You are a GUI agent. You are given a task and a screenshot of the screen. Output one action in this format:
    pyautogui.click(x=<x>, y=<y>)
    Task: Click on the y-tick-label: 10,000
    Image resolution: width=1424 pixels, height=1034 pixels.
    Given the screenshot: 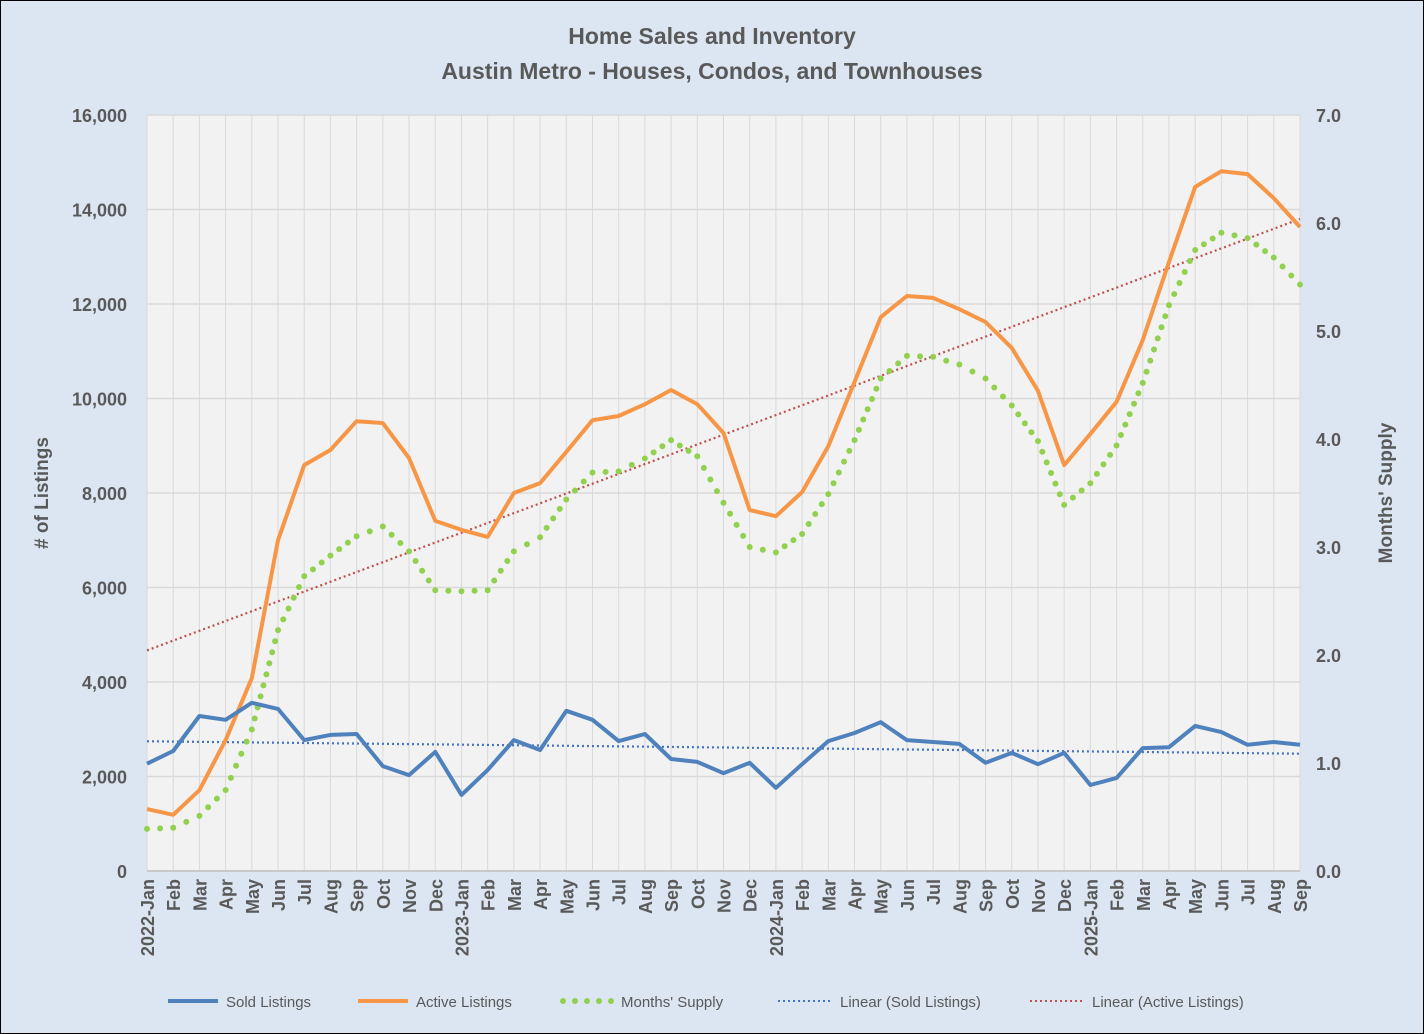 What is the action you would take?
    pyautogui.click(x=99, y=400)
    